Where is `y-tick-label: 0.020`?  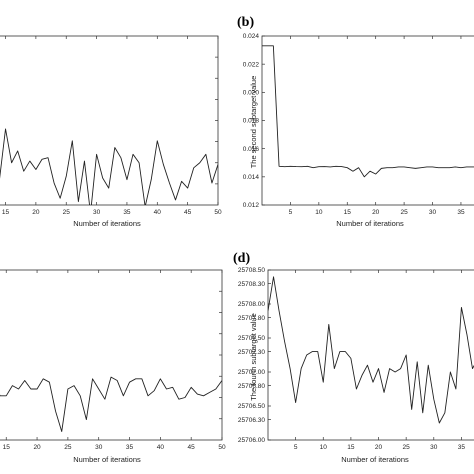
y-tick-label: 0.020 is located at coordinates (251, 93).